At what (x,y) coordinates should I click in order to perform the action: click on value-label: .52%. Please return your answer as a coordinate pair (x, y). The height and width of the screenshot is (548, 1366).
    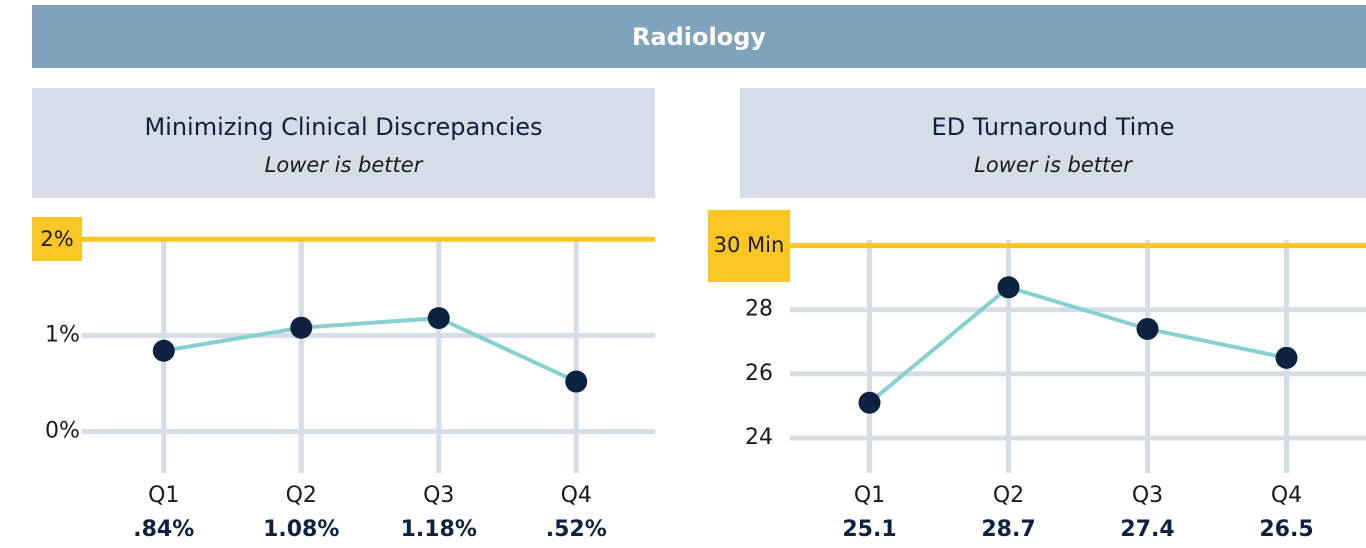
    Looking at the image, I should click on (576, 529).